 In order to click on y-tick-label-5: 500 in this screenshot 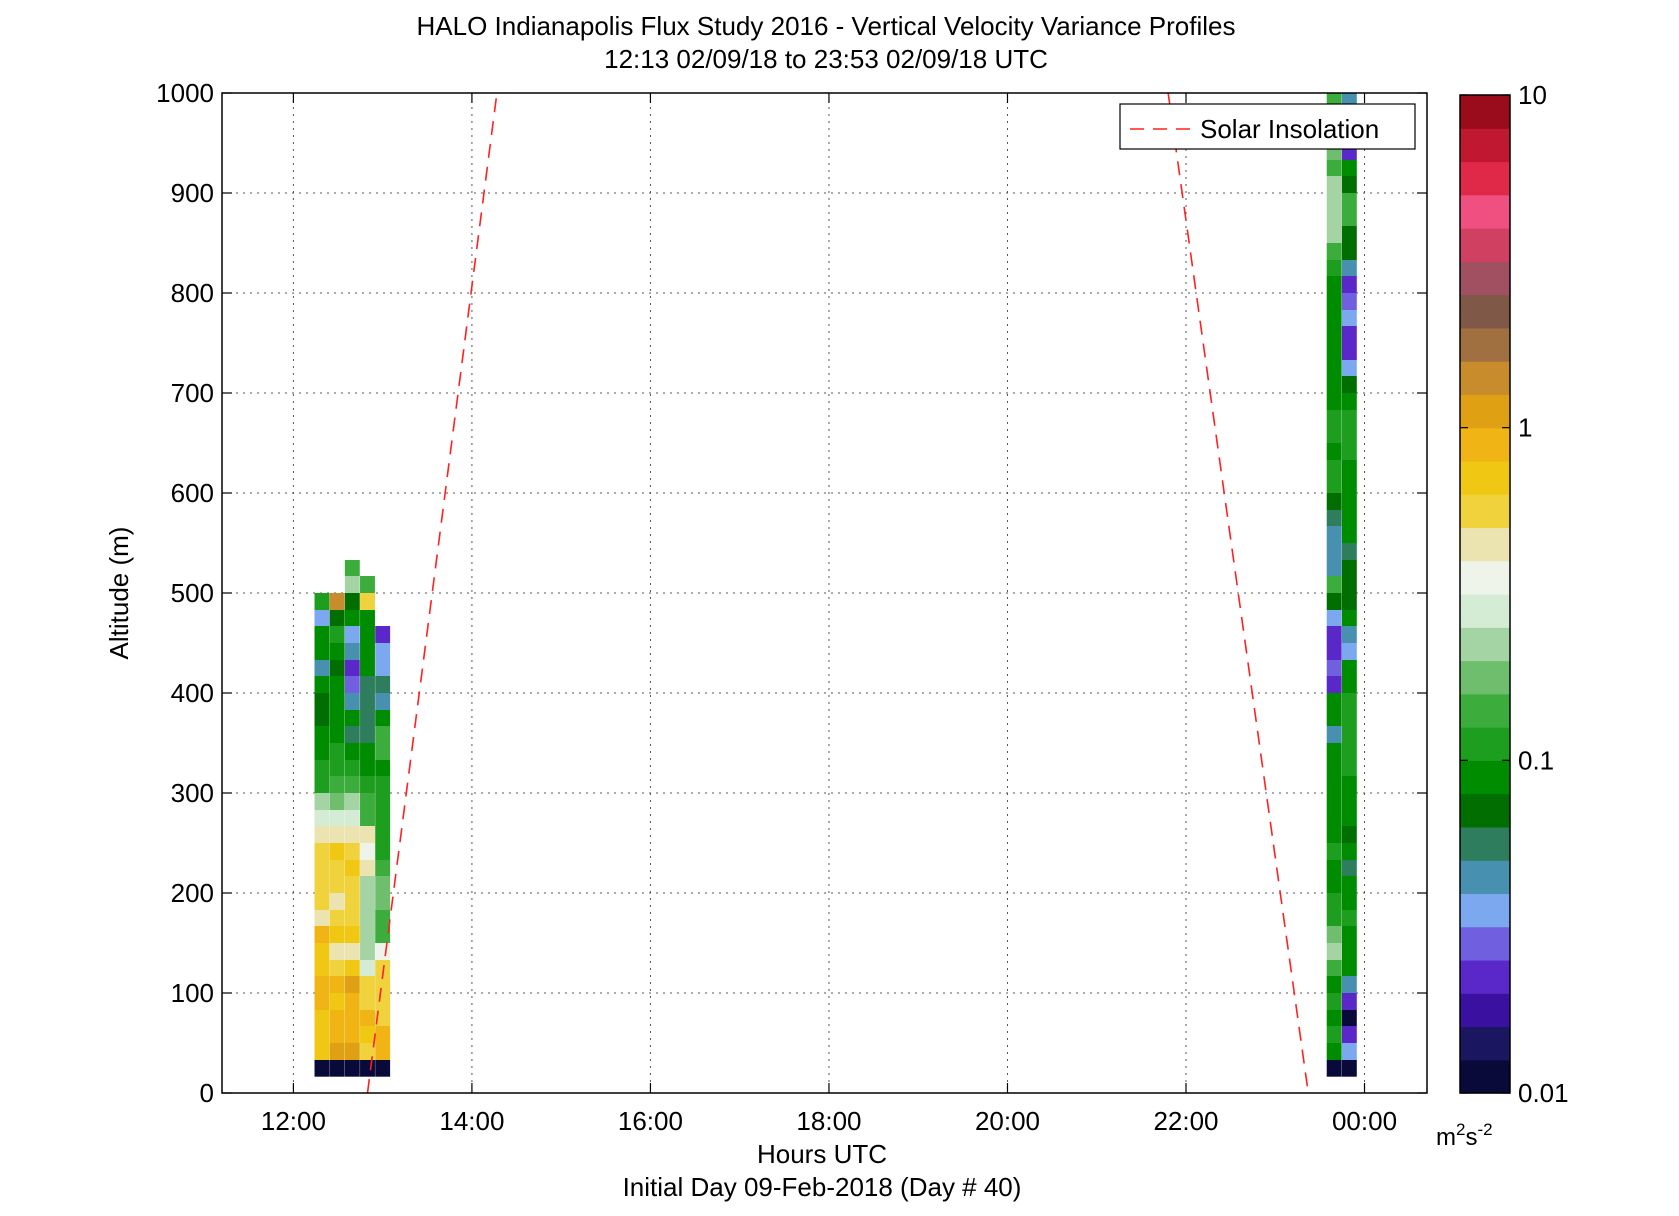, I will do `click(192, 593)`.